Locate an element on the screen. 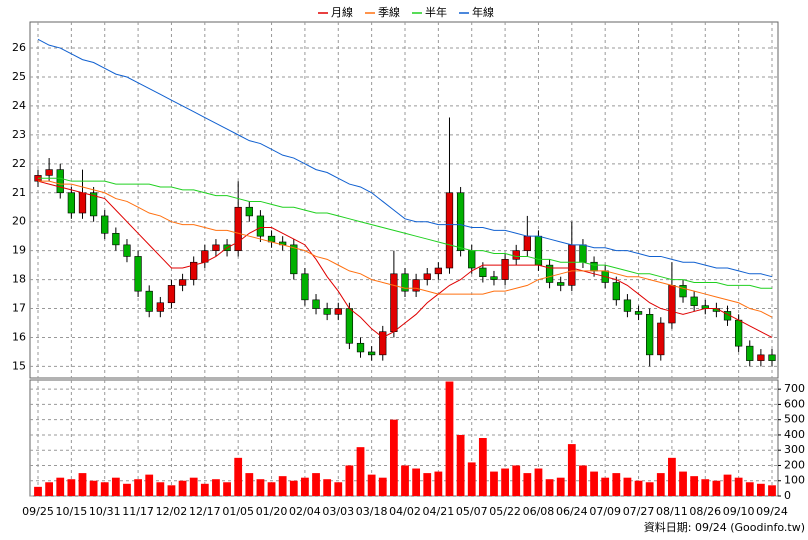 The image size is (808, 540). y-tick-label: 20 is located at coordinates (19, 221).